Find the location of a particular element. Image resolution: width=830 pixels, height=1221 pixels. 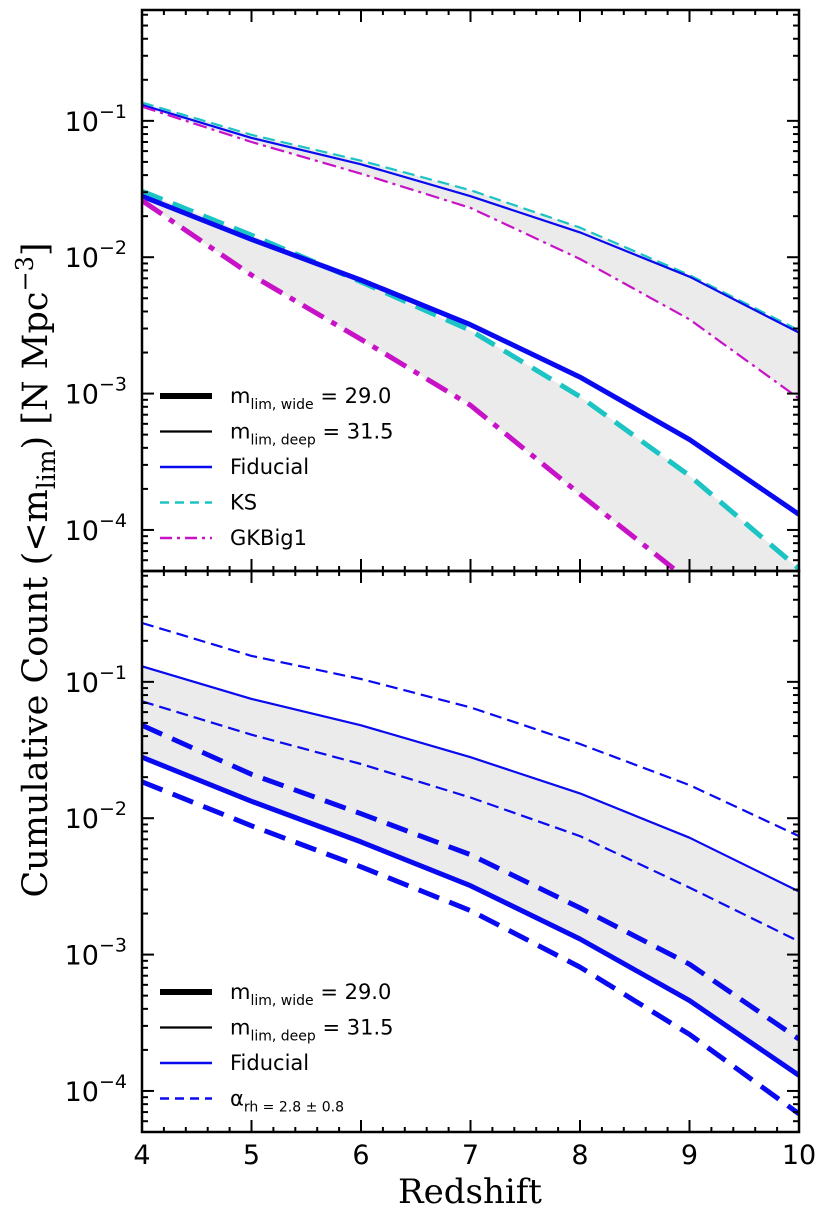

series-top-ks_deep is located at coordinates (470, 216).